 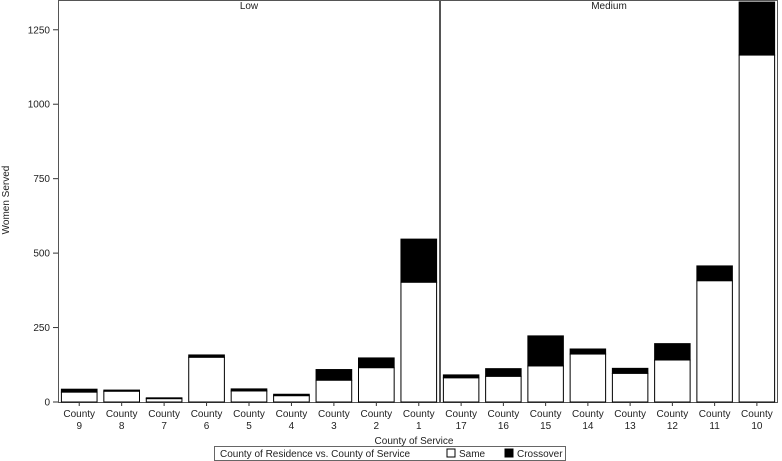 I want to click on y-tick-label: 1000, so click(x=39, y=105).